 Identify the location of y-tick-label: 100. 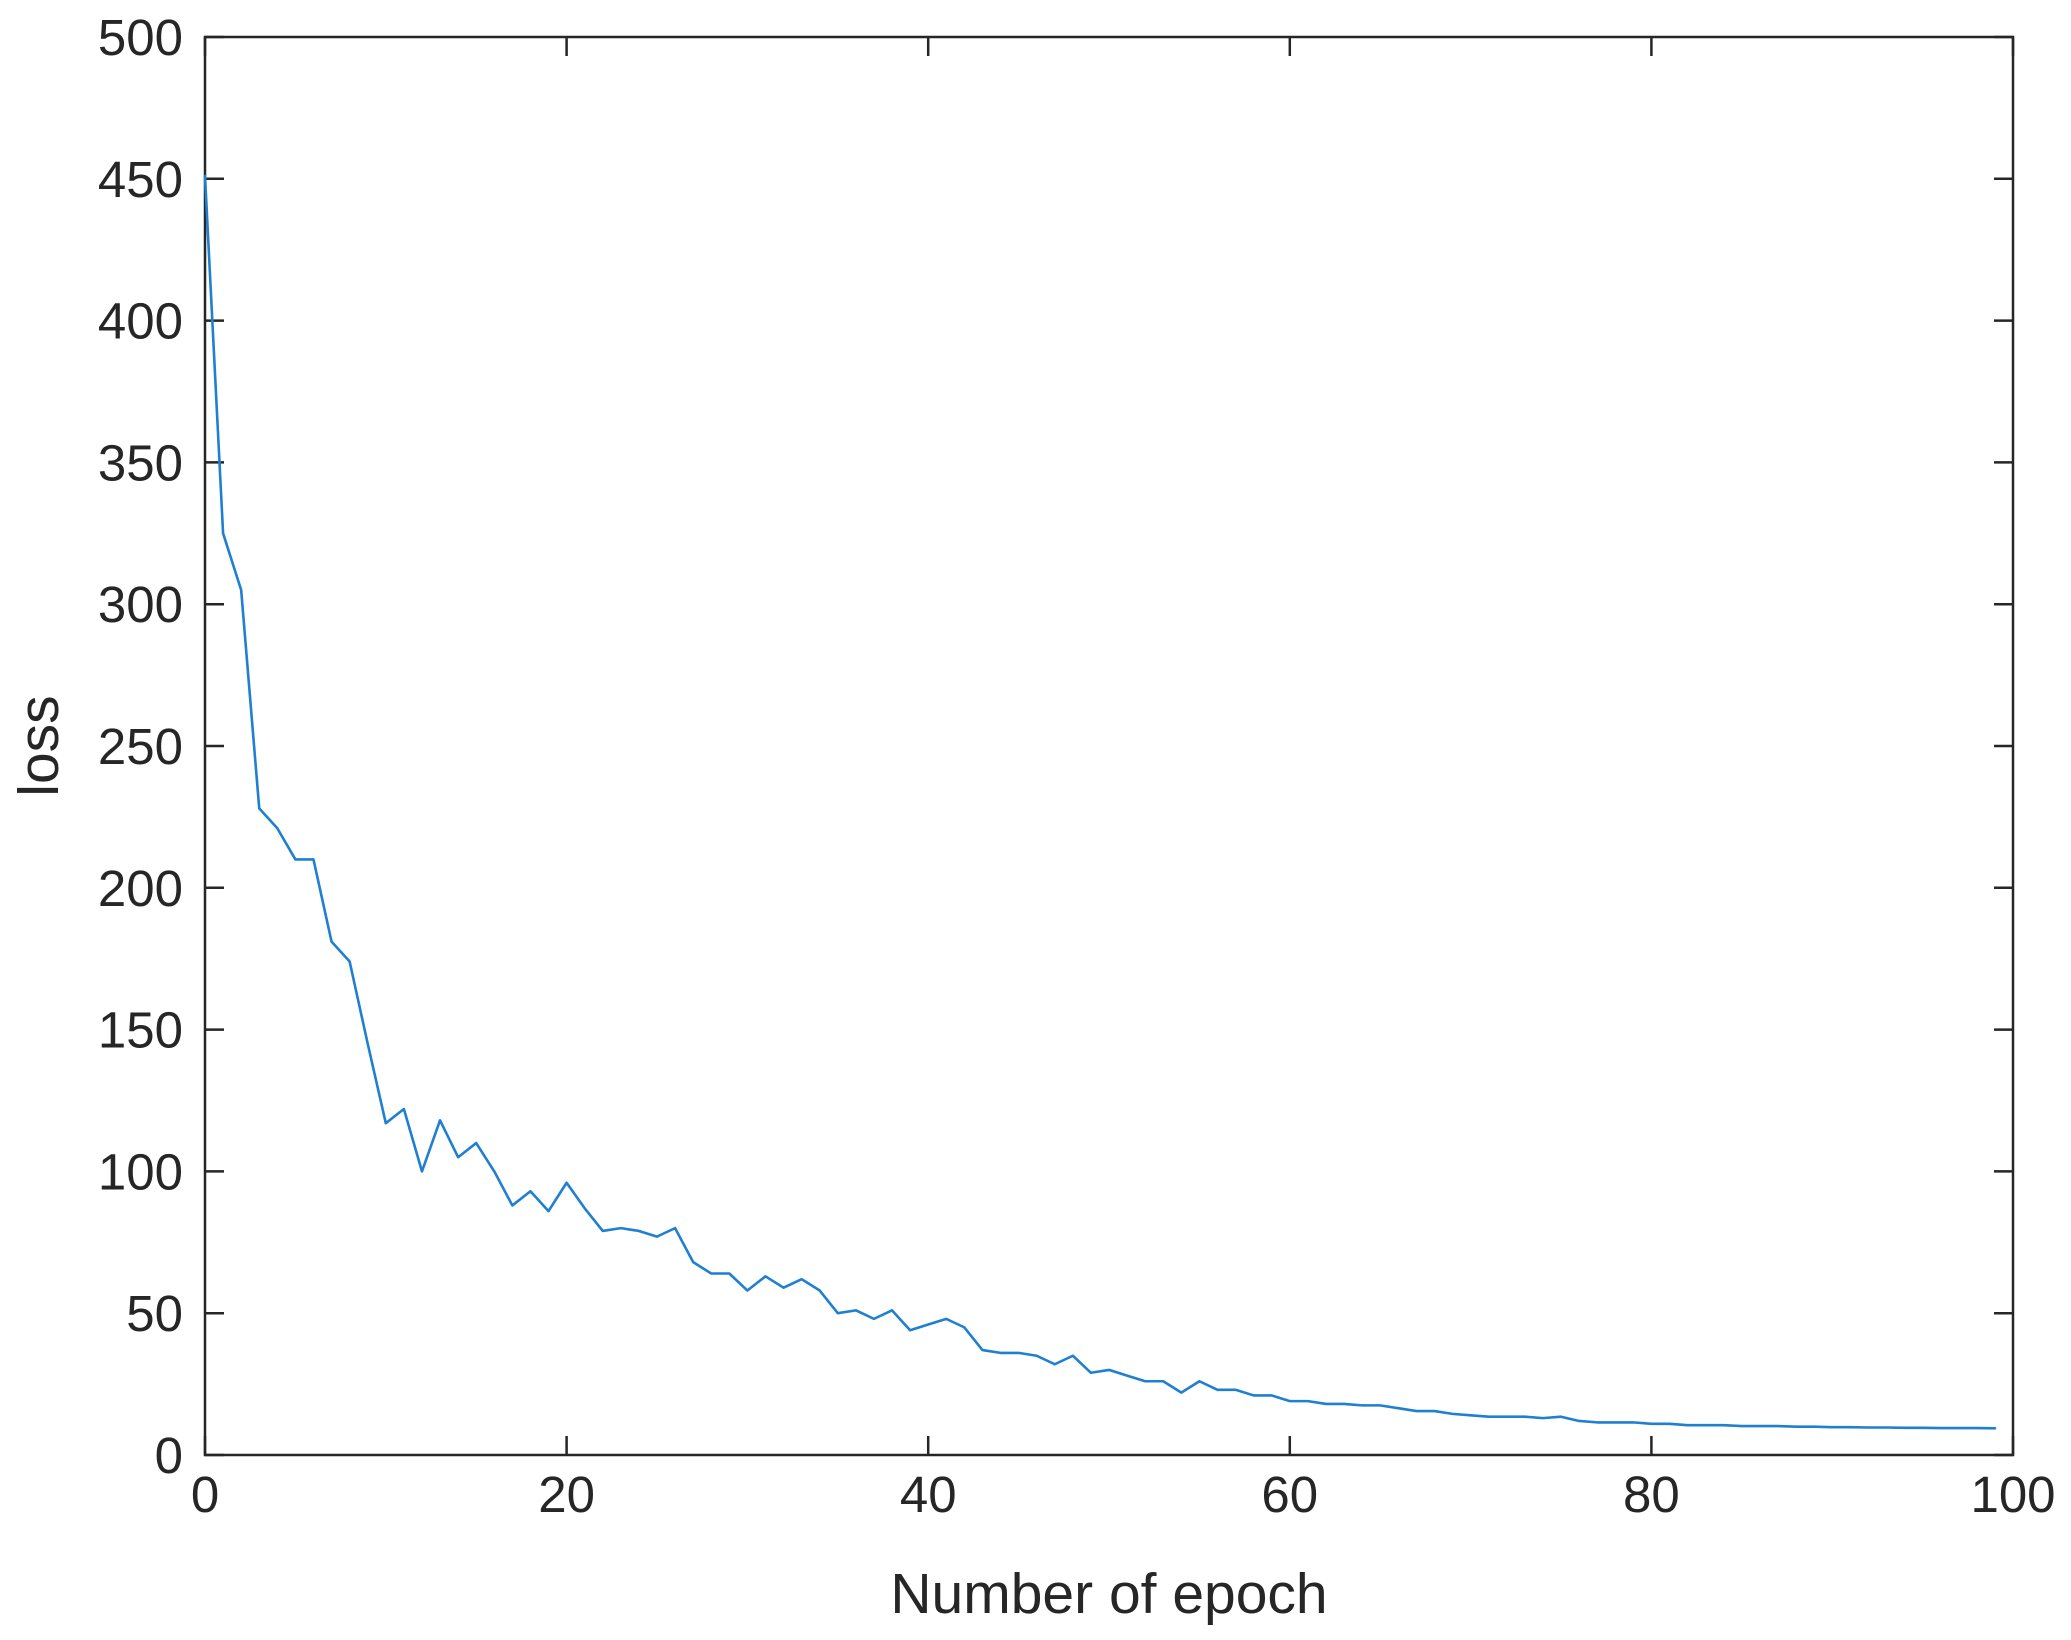
(140, 1171).